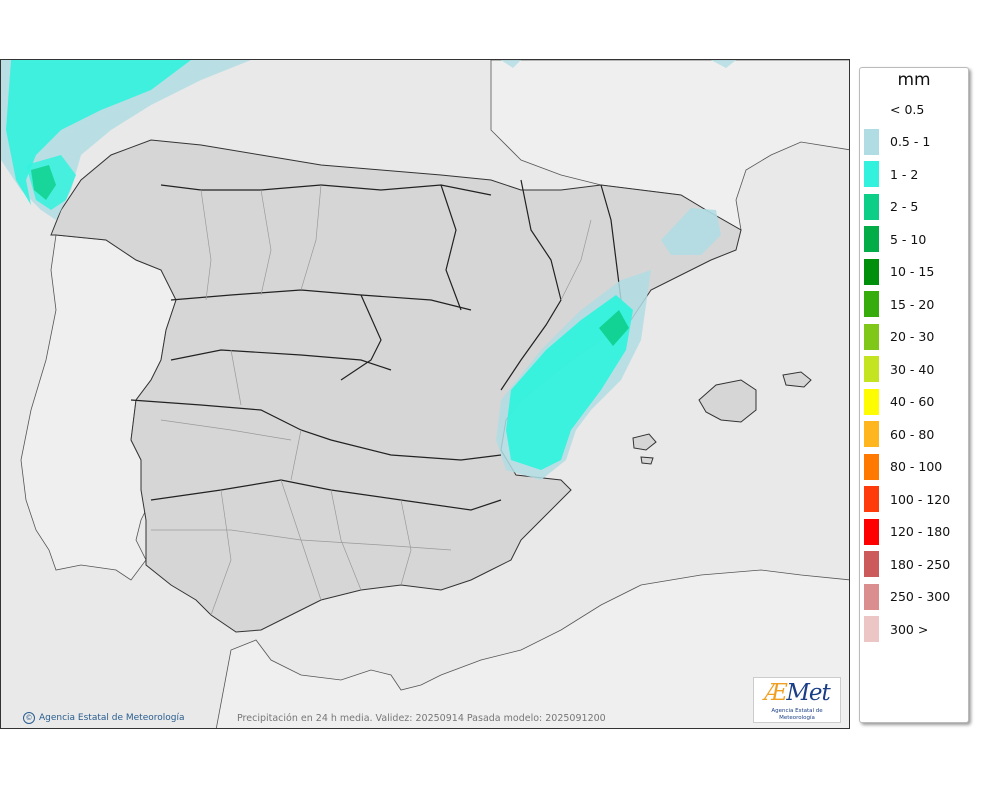  Describe the element at coordinates (904, 174) in the screenshot. I see `legend-label: 1 - 2` at that location.